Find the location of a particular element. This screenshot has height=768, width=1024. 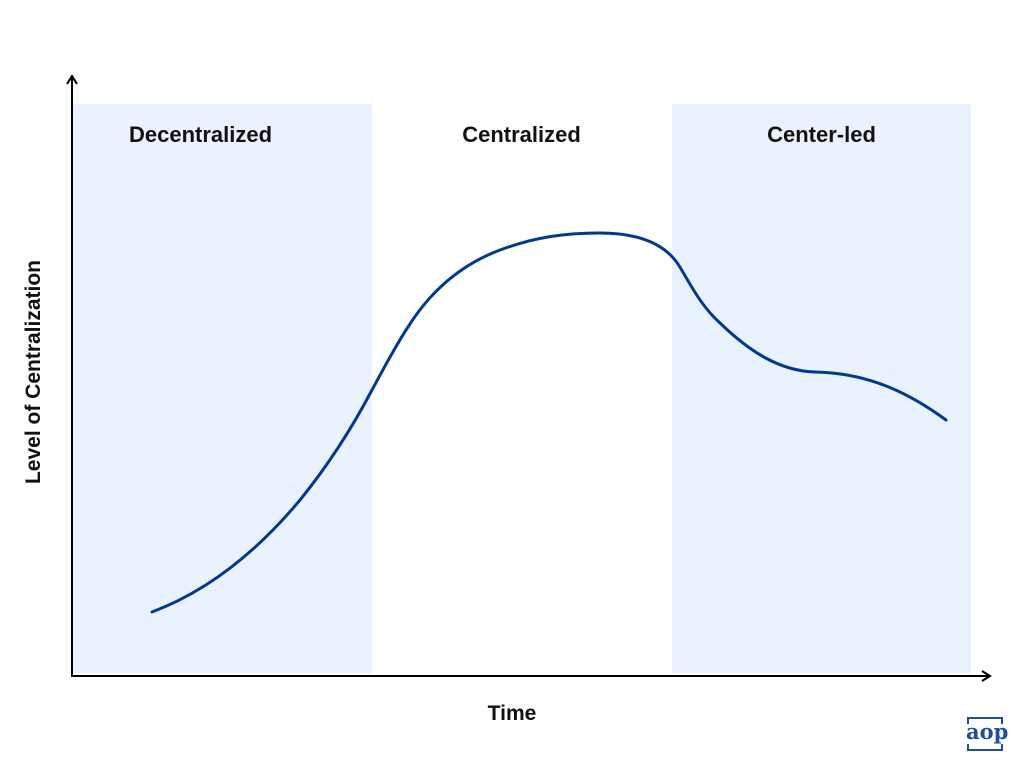

region-label-centralized: Centralized is located at coordinates (521, 134).